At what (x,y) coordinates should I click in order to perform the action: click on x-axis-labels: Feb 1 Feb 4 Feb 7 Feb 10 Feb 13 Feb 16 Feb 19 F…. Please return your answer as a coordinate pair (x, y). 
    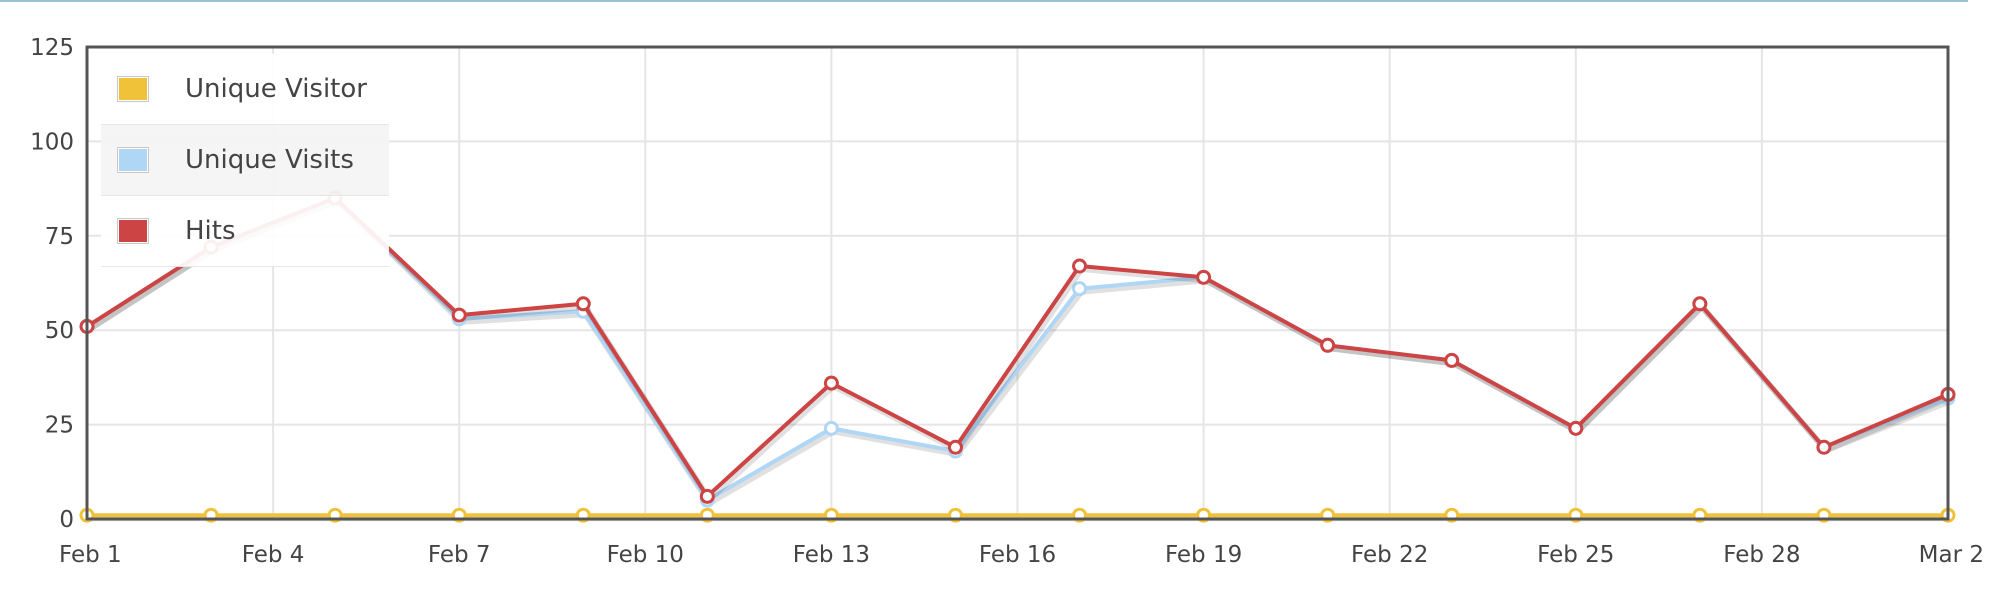
    Looking at the image, I should click on (1021, 555).